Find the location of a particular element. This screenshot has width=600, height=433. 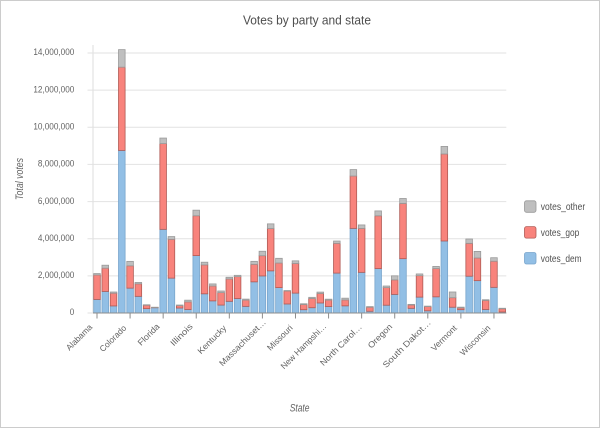

svg-text: votes_gop is located at coordinates (560, 233).